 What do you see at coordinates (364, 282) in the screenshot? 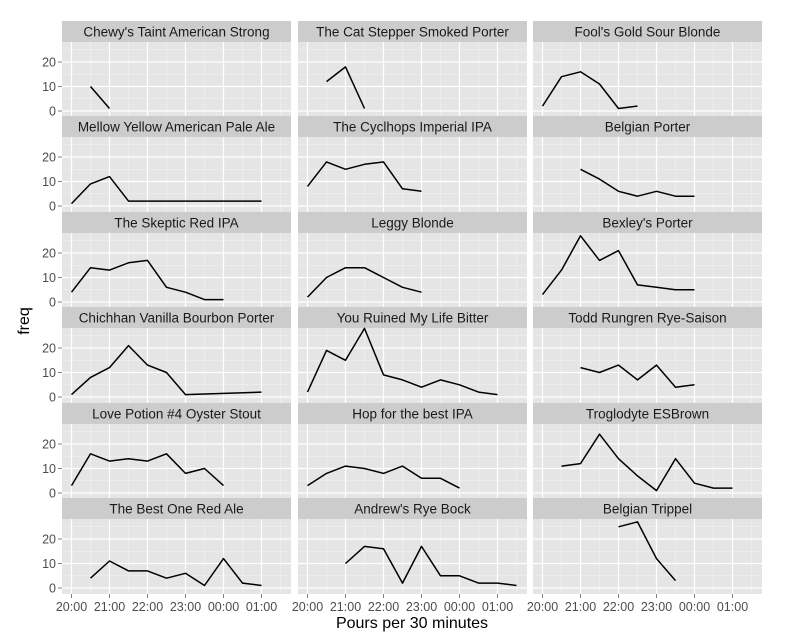
I see `series-line-leggy-blonde` at bounding box center [364, 282].